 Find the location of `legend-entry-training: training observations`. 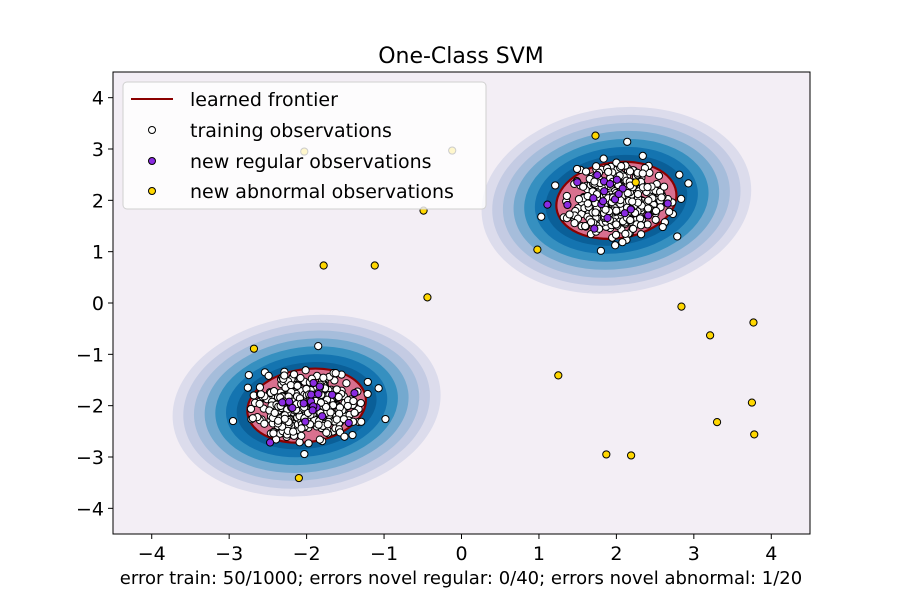

legend-entry-training: training observations is located at coordinates (291, 131).